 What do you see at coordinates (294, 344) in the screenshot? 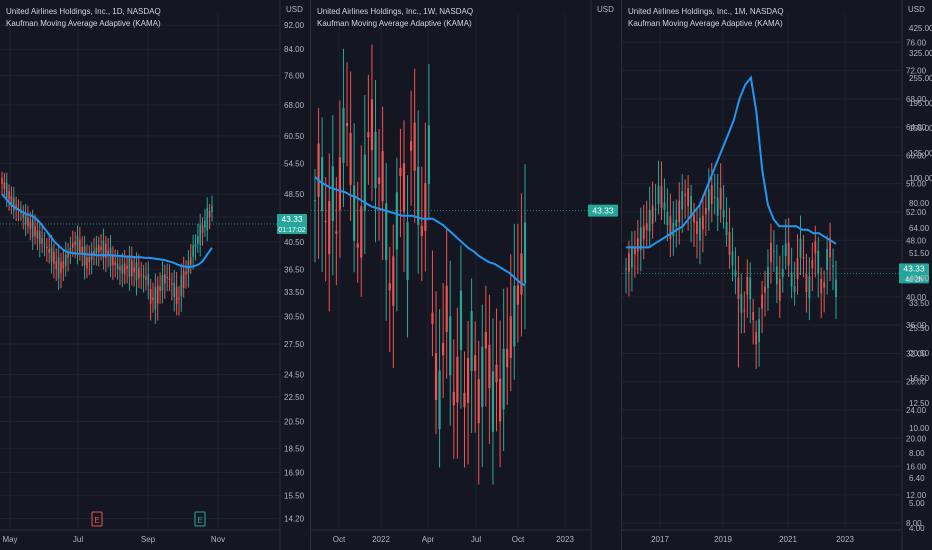
I see `y-tick-label: 27.50` at bounding box center [294, 344].